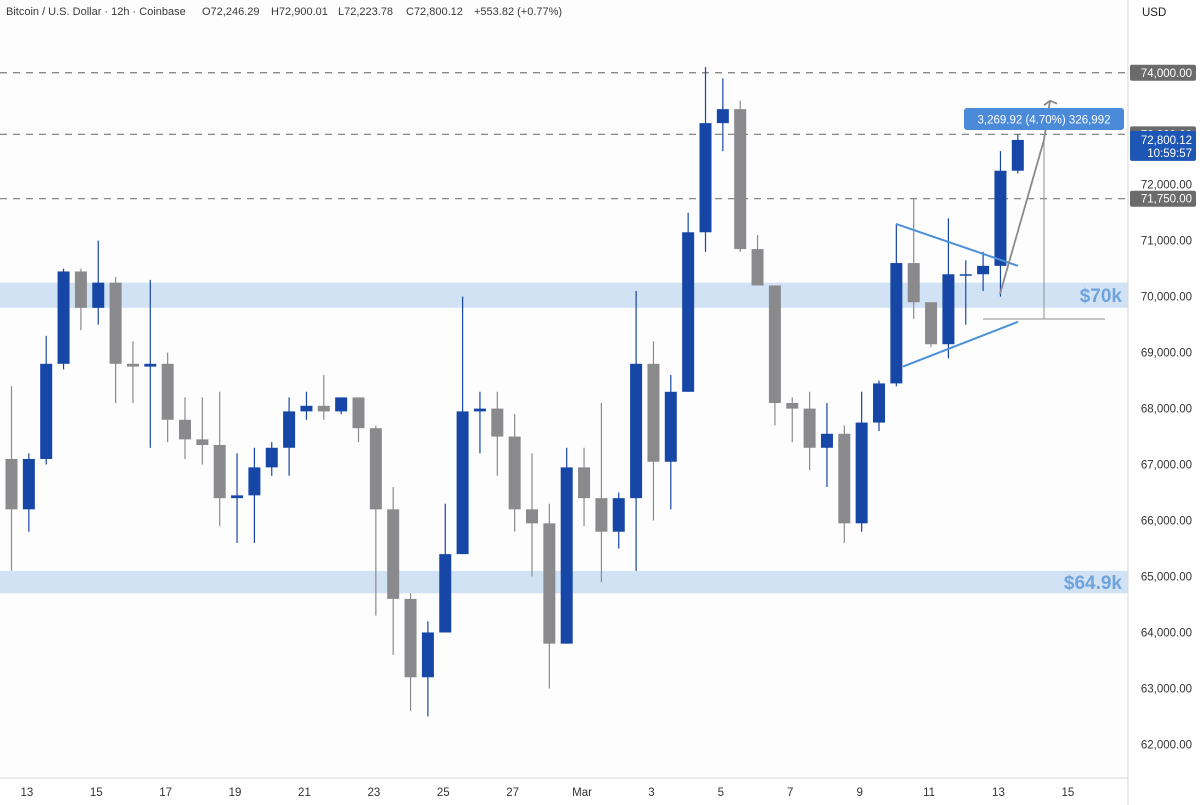 The width and height of the screenshot is (1200, 805). What do you see at coordinates (1154, 13) in the screenshot?
I see `currency-label: USD` at bounding box center [1154, 13].